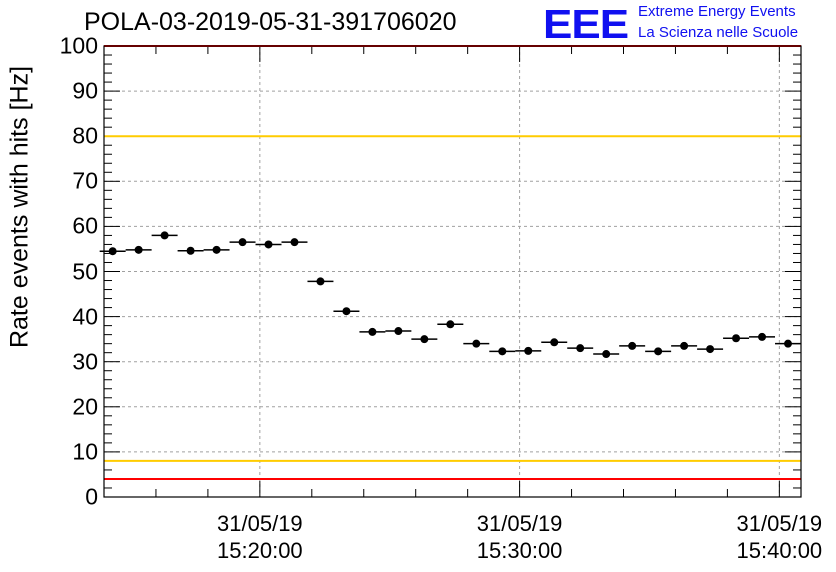  I want to click on y-tick-label: 70, so click(85, 180).